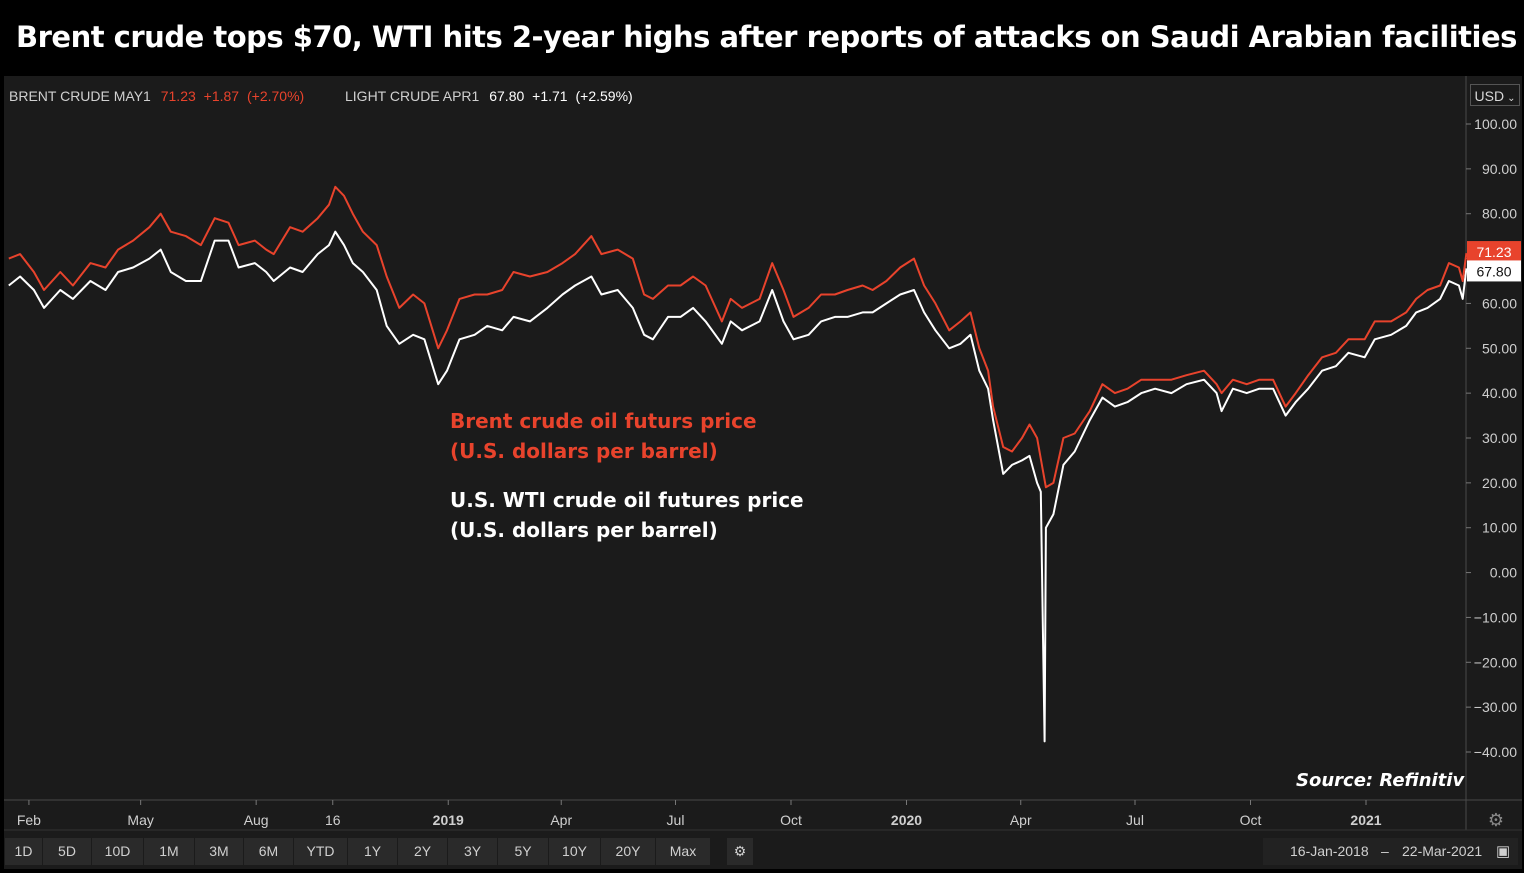  What do you see at coordinates (1329, 851) in the screenshot?
I see `date-range-from: 16-Jan-2018` at bounding box center [1329, 851].